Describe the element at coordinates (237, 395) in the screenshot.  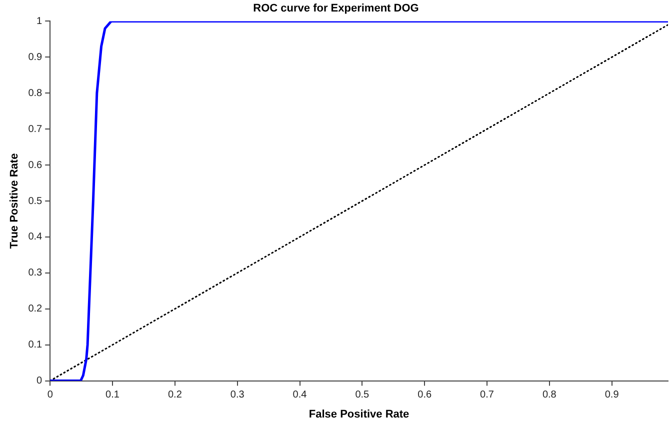
I see `x-tick-label: 0.3` at that location.